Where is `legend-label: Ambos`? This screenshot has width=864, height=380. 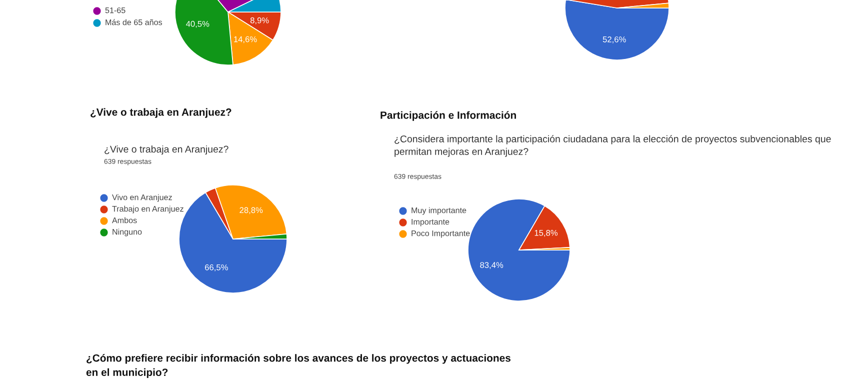
legend-label: Ambos is located at coordinates (124, 220).